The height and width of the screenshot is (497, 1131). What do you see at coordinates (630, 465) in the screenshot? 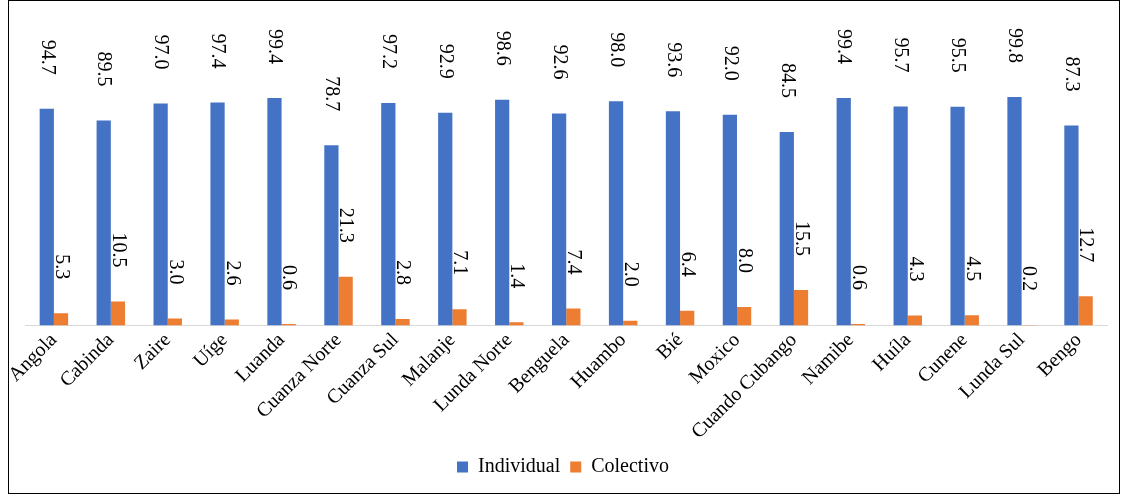
I see `legend-label: Colectivo` at bounding box center [630, 465].